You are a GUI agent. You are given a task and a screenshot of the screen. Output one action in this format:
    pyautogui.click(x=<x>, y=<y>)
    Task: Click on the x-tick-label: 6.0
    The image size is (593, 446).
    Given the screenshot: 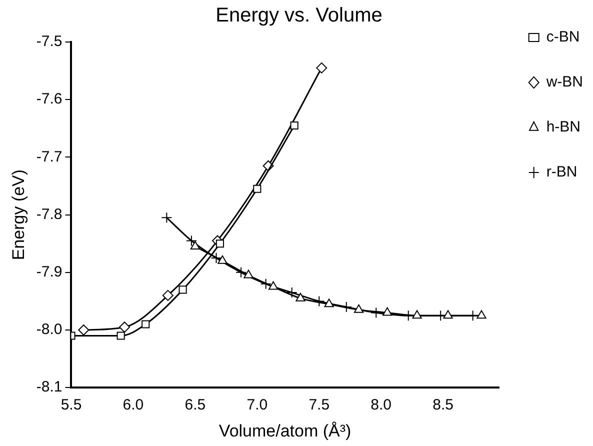 What is the action you would take?
    pyautogui.click(x=133, y=405)
    